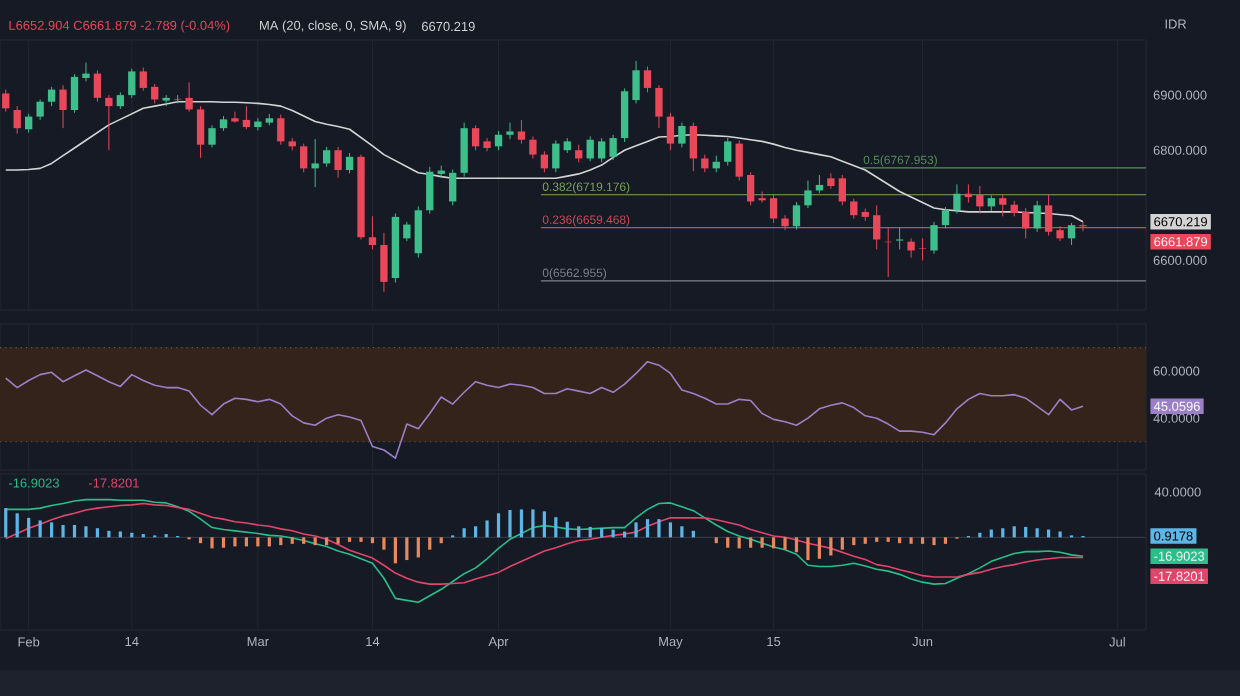 The image size is (1240, 696). Describe the element at coordinates (544, 410) in the screenshot. I see `line-series` at that location.